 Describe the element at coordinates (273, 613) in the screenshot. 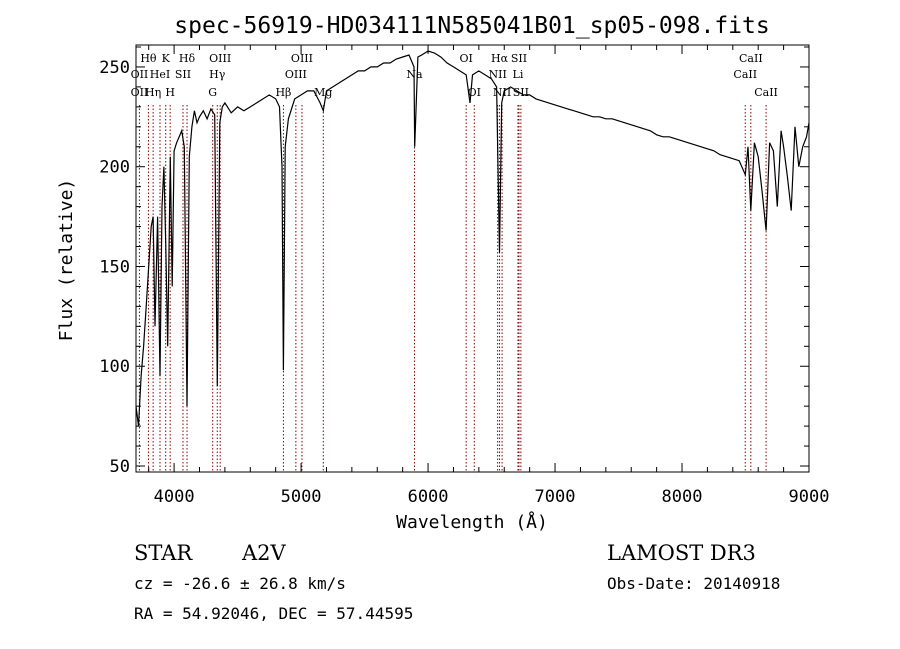

I see `radec-text: RA = 54.92046, DEC = 57.44595` at that location.